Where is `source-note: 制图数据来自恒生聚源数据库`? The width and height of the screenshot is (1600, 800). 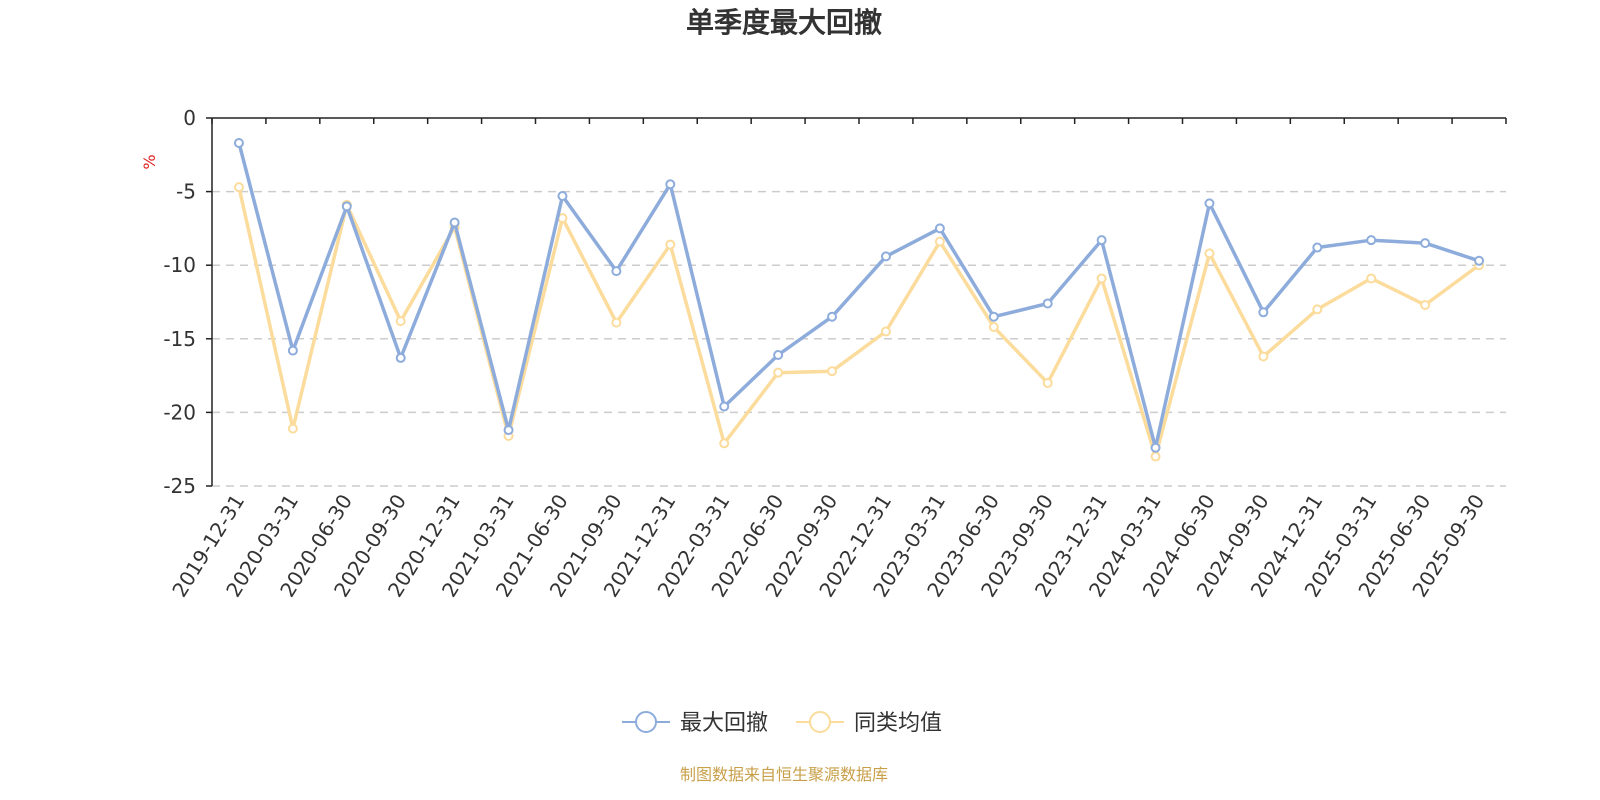 source-note: 制图数据来自恒生聚源数据库 is located at coordinates (784, 774).